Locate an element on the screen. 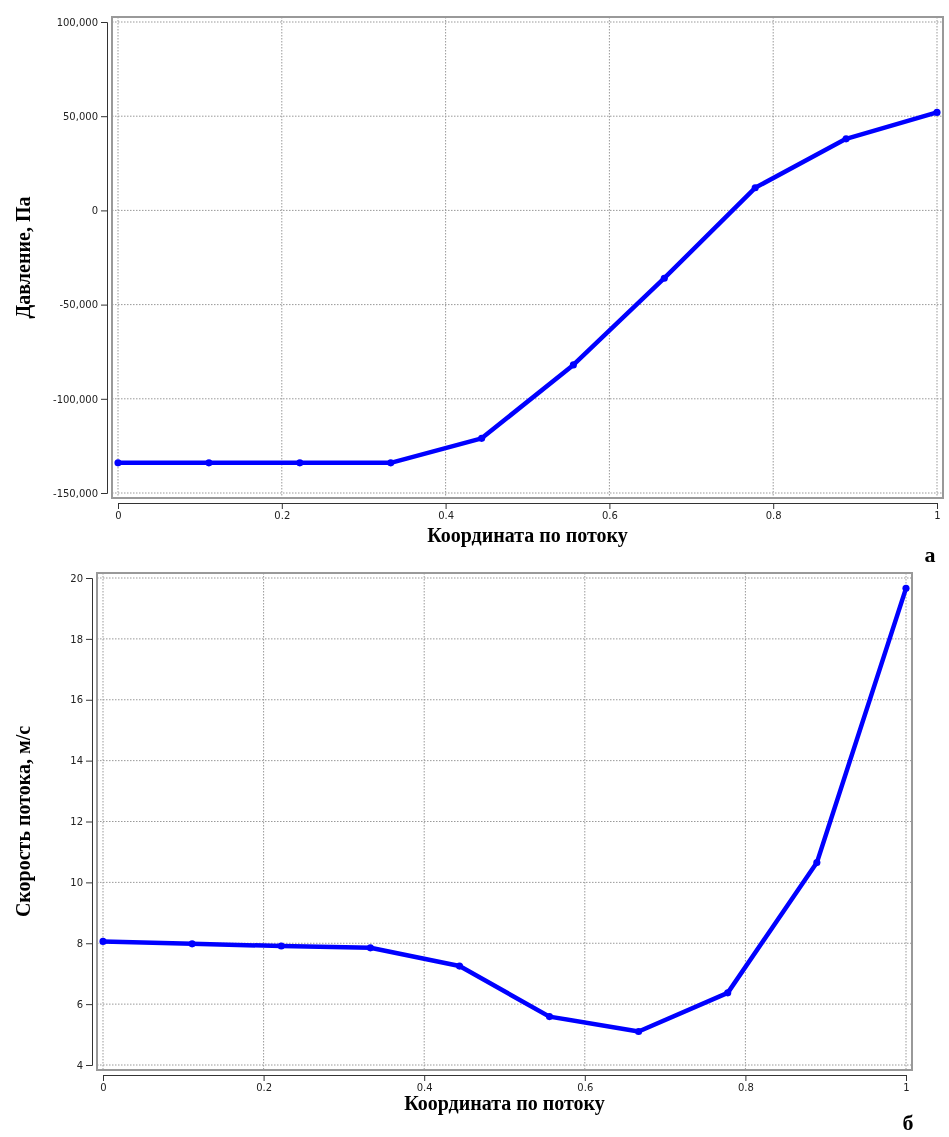 This screenshot has height=1137, width=949. y-tick-label: 50,000 is located at coordinates (80, 116).